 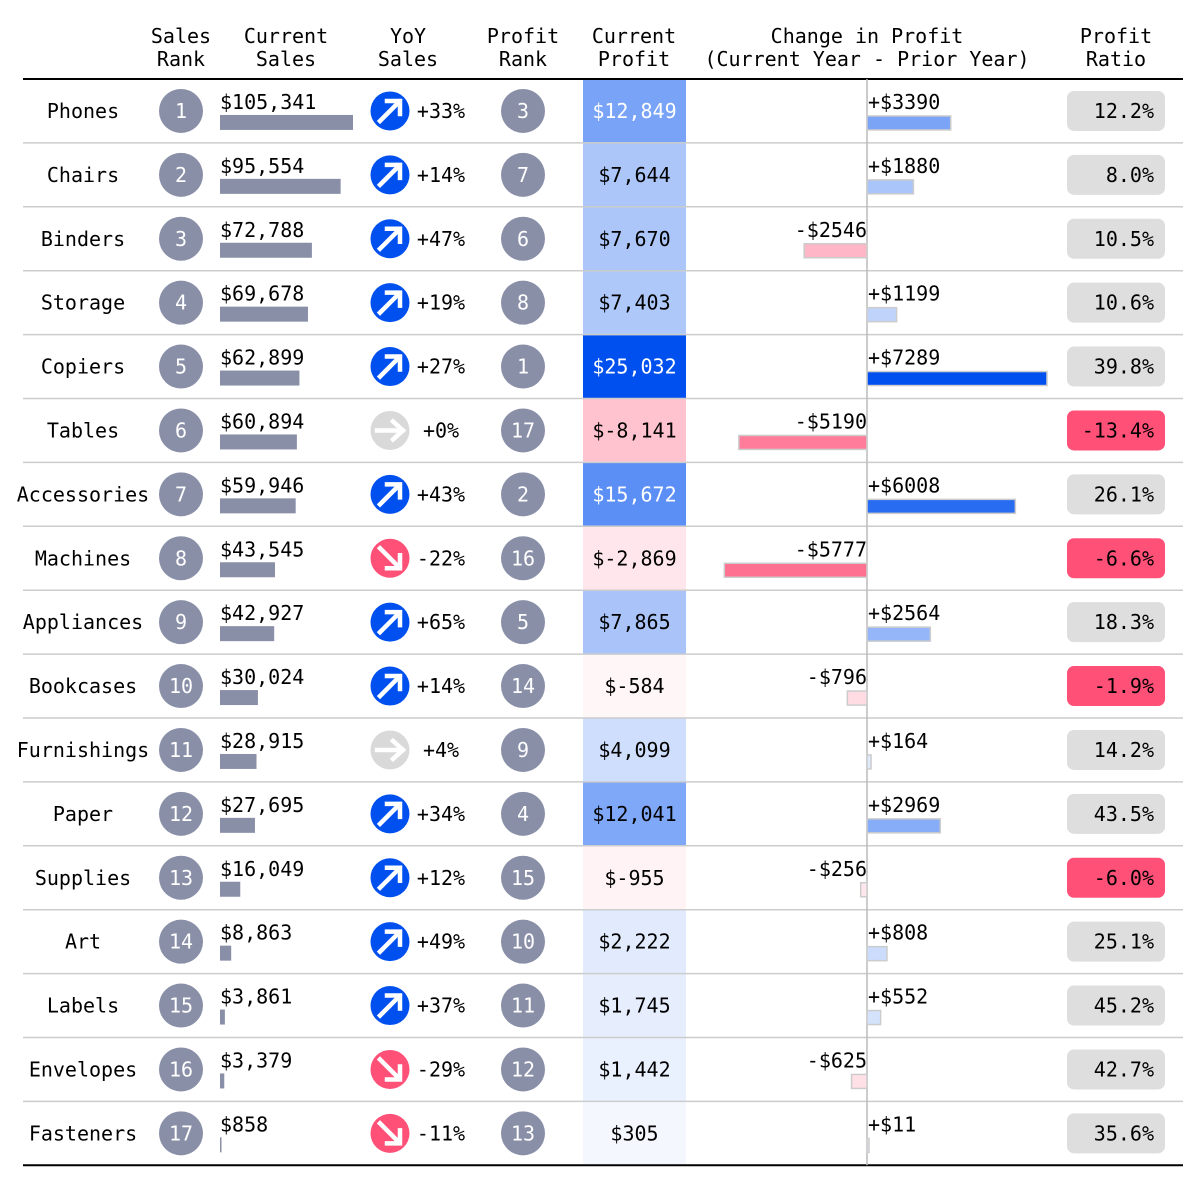 I want to click on yoy-sales-label: +12%, so click(x=441, y=878).